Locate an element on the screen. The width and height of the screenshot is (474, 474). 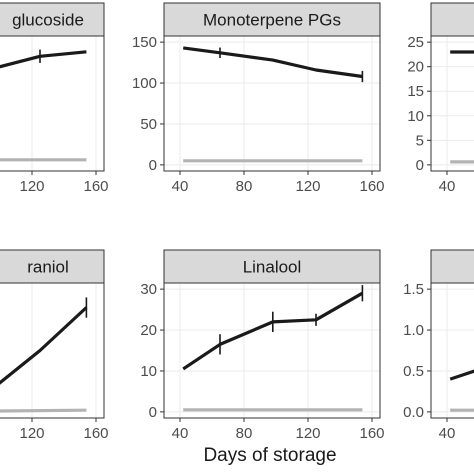
y-tick-label: 0.0 is located at coordinates (413, 412).